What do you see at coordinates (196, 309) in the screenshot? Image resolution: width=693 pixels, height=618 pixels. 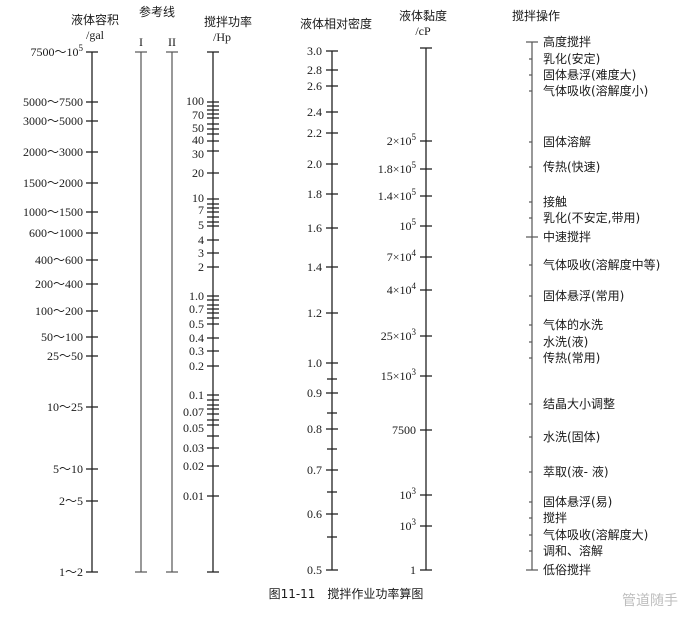 I see `power-tick-label: 0.7` at bounding box center [196, 309].